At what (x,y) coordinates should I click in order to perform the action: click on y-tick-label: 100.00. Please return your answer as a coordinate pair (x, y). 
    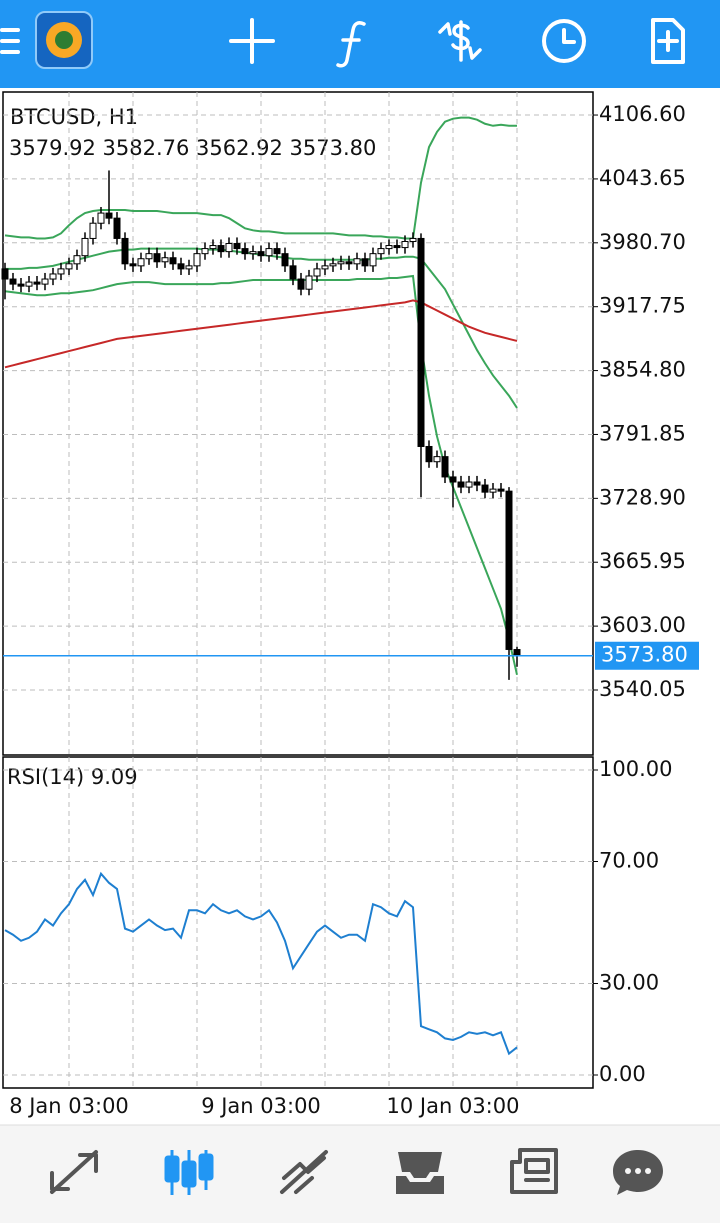
    Looking at the image, I should click on (635, 769).